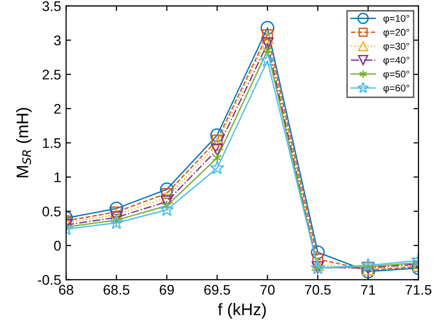 The image size is (435, 331). I want to click on x-tick-label: 71.5, so click(419, 290).